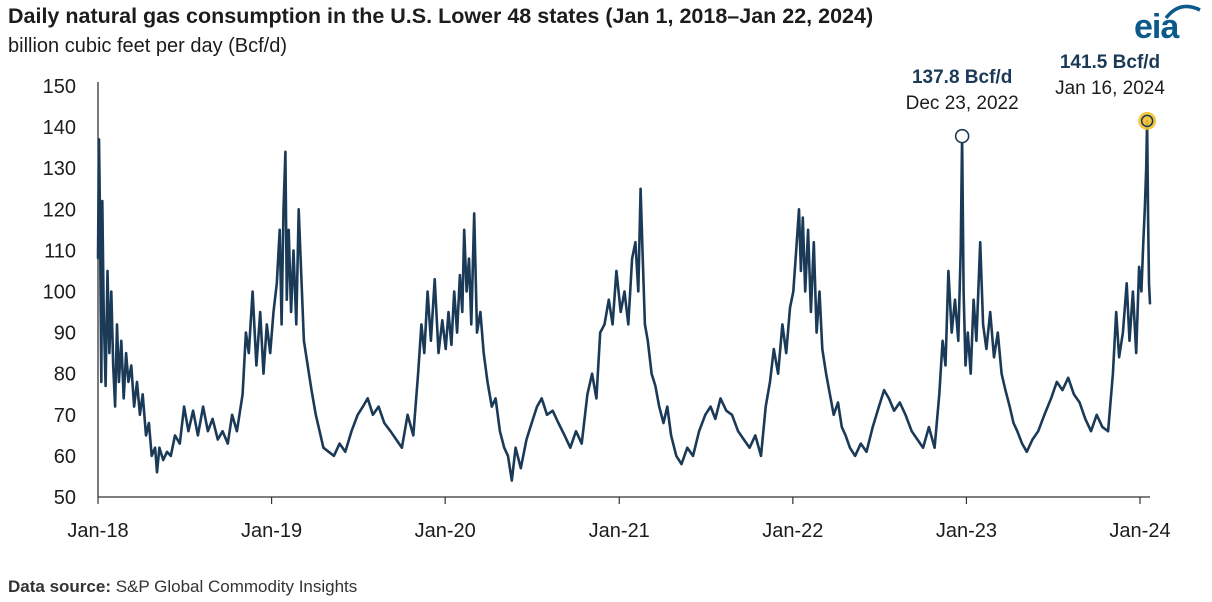  What do you see at coordinates (234, 586) in the screenshot?
I see `source-value: S&P Global Commodity Insights` at bounding box center [234, 586].